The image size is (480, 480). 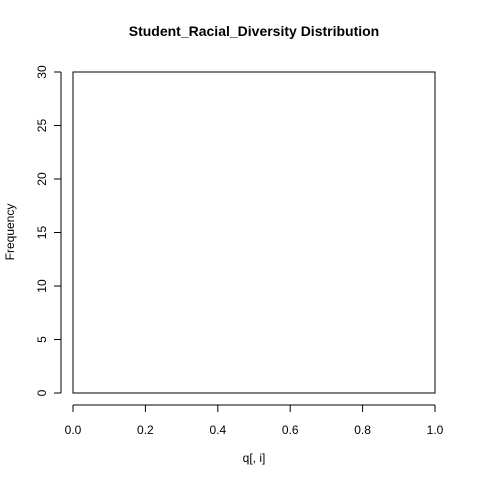 What do you see at coordinates (145, 430) in the screenshot?
I see `x-tick-label: 0.2` at bounding box center [145, 430].